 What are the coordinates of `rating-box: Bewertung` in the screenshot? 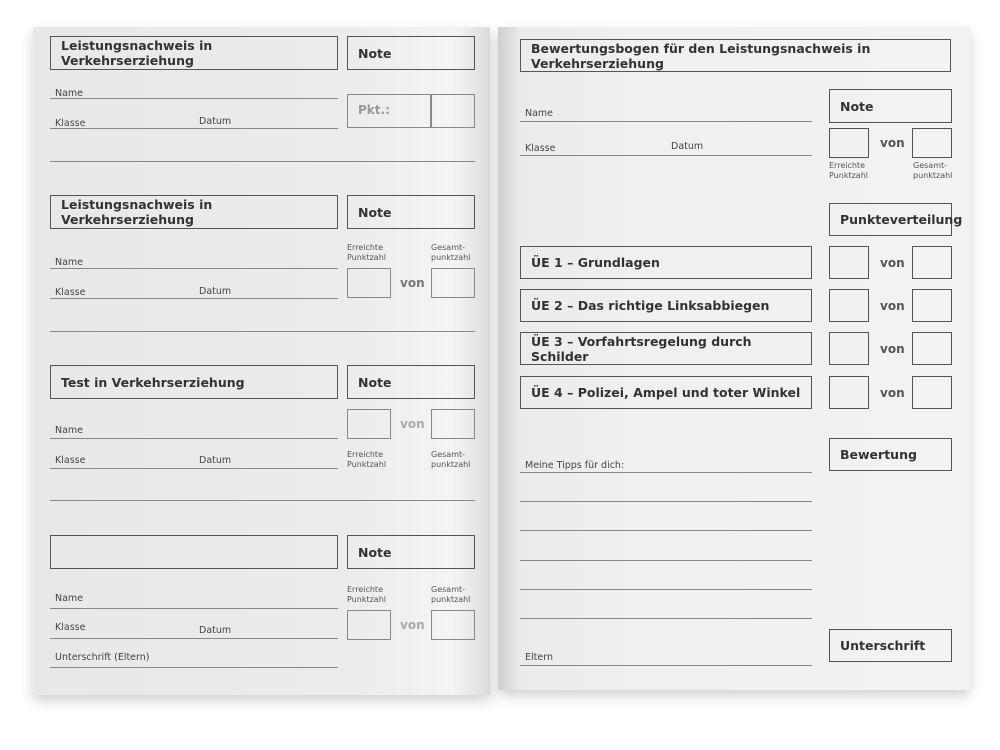 It's located at (890, 454).